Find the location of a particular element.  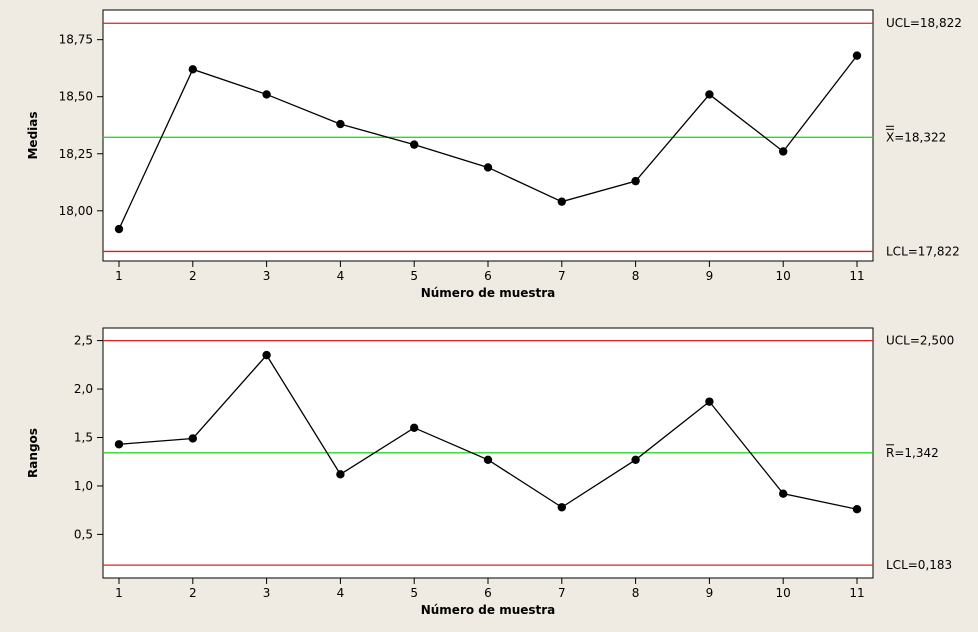

lcl-label: LCL=17,822 is located at coordinates (923, 251).